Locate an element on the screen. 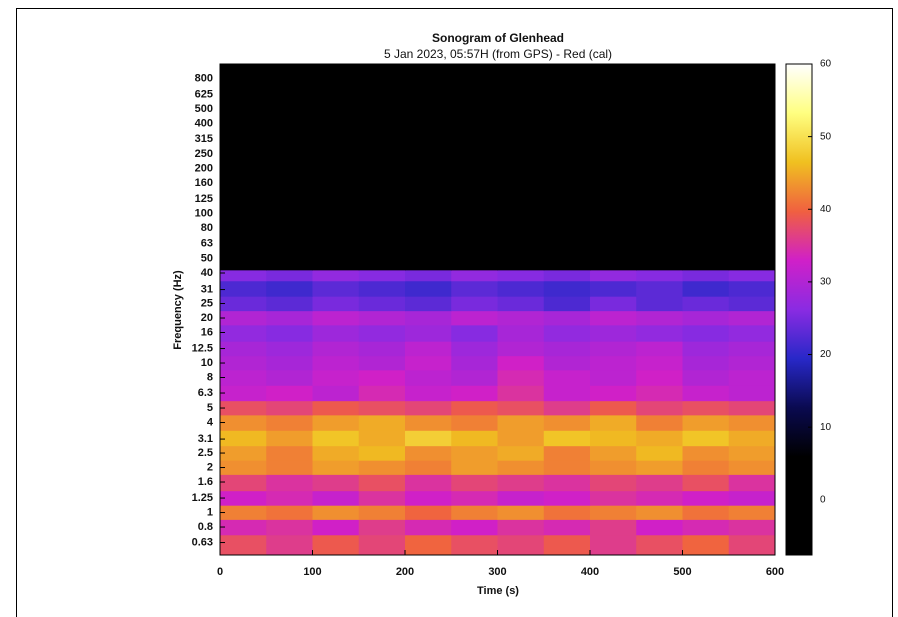  y-tick-label: 10 is located at coordinates (207, 363).